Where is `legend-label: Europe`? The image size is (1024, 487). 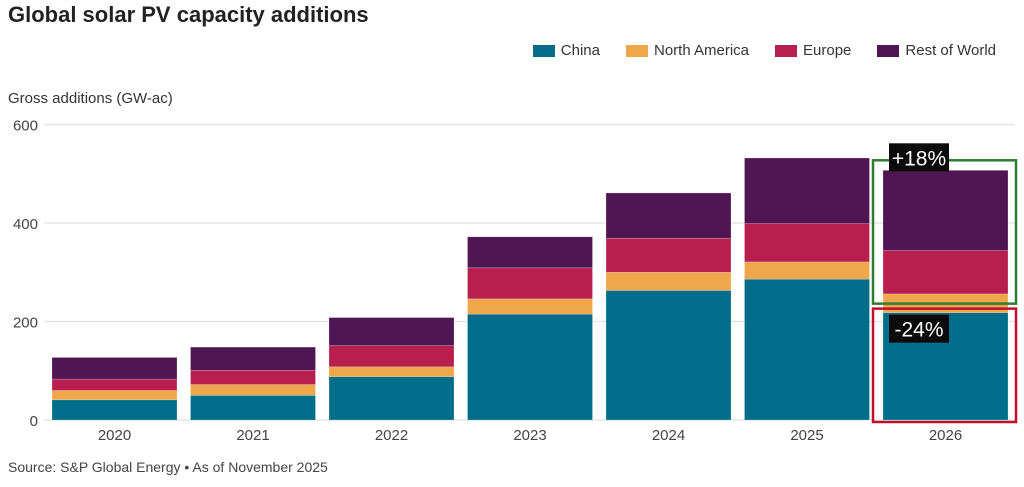 legend-label: Europe is located at coordinates (827, 50).